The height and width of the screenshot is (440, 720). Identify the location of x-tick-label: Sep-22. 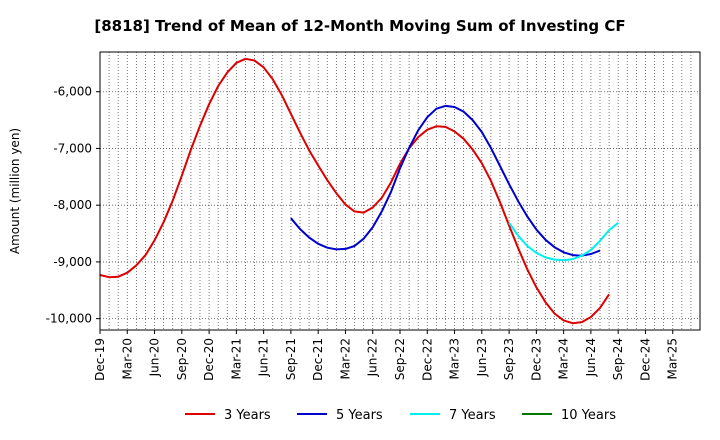
(400, 359).